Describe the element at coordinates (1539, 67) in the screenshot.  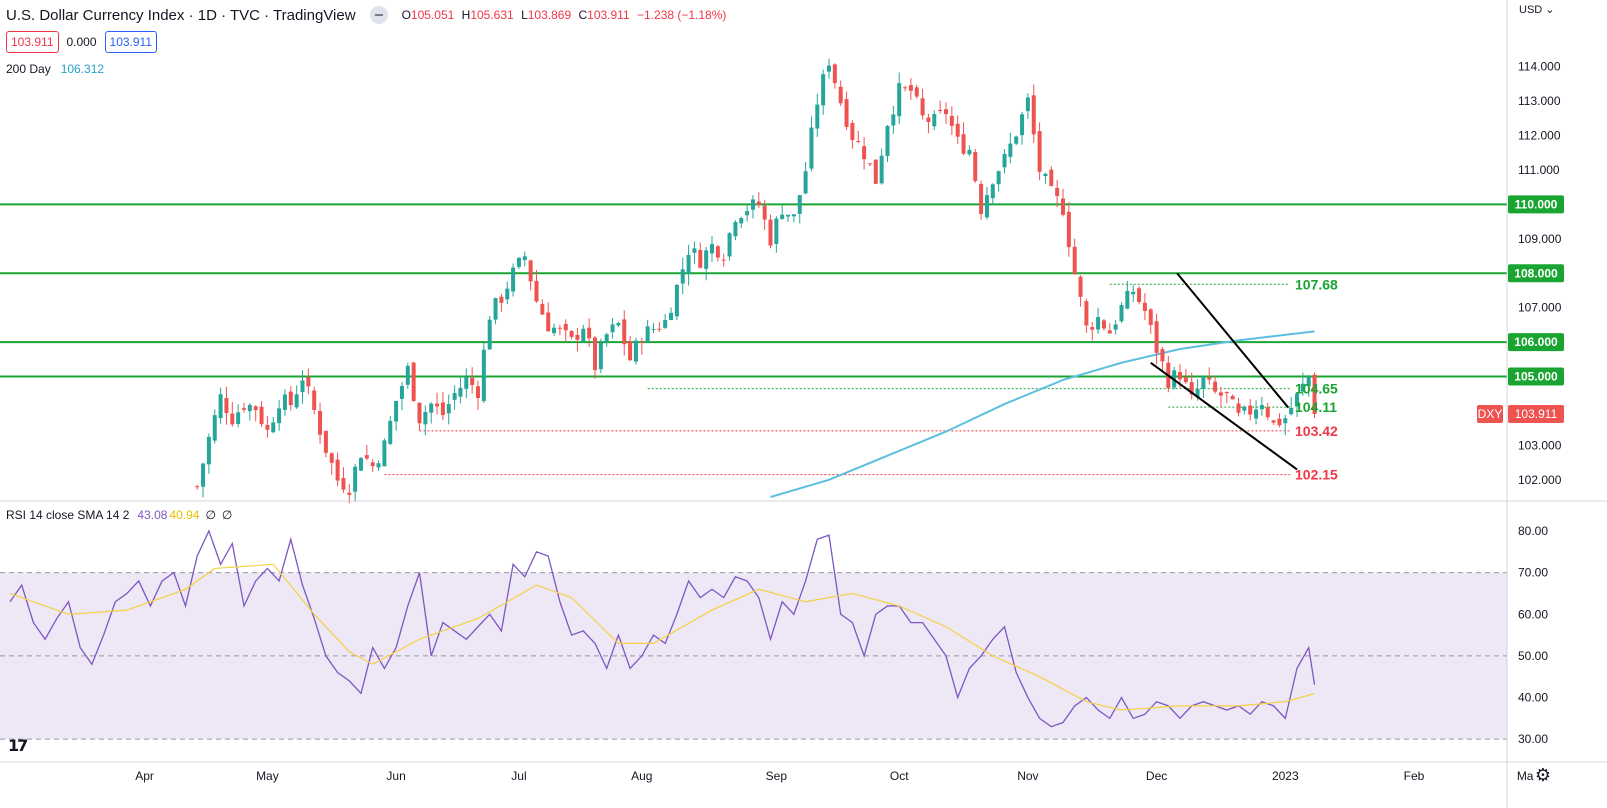
I see `price-tick-label: 114.000` at that location.